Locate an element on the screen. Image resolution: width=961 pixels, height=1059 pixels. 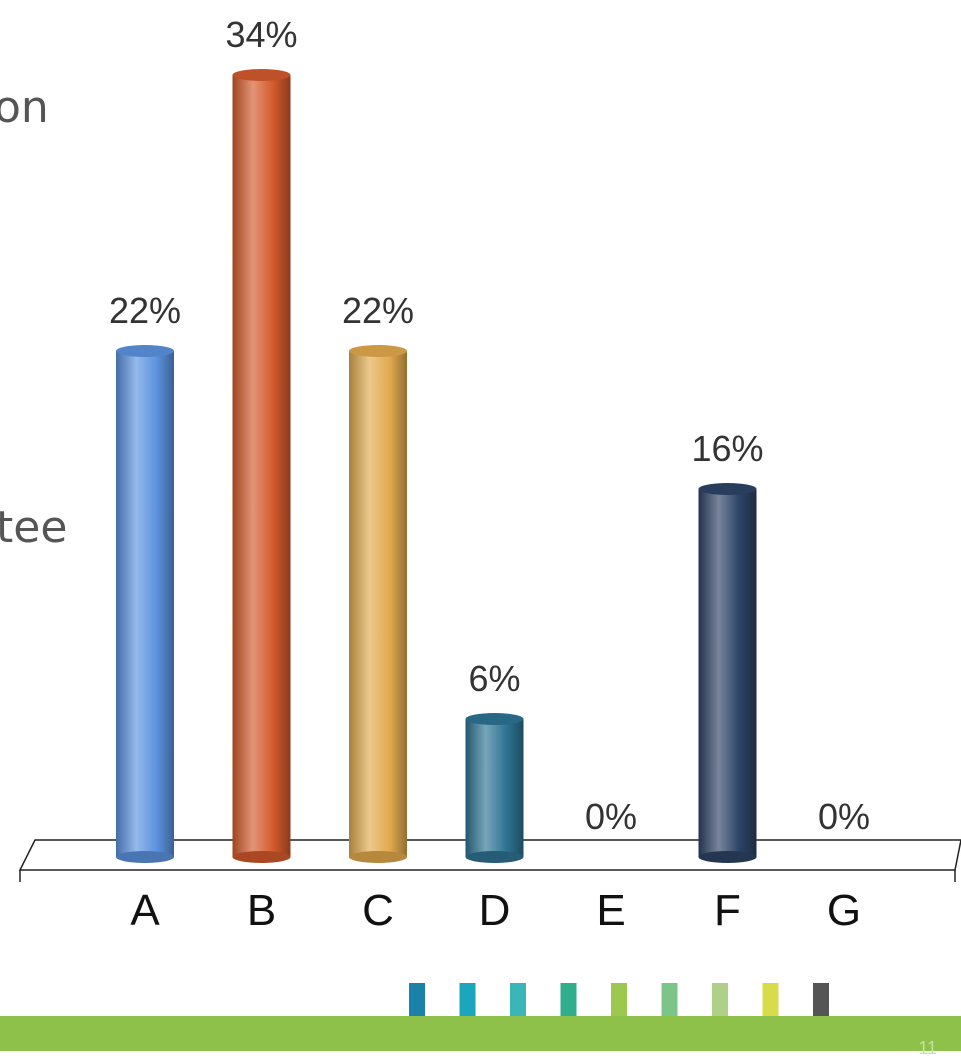
data-label-F: 16% is located at coordinates (727, 448).